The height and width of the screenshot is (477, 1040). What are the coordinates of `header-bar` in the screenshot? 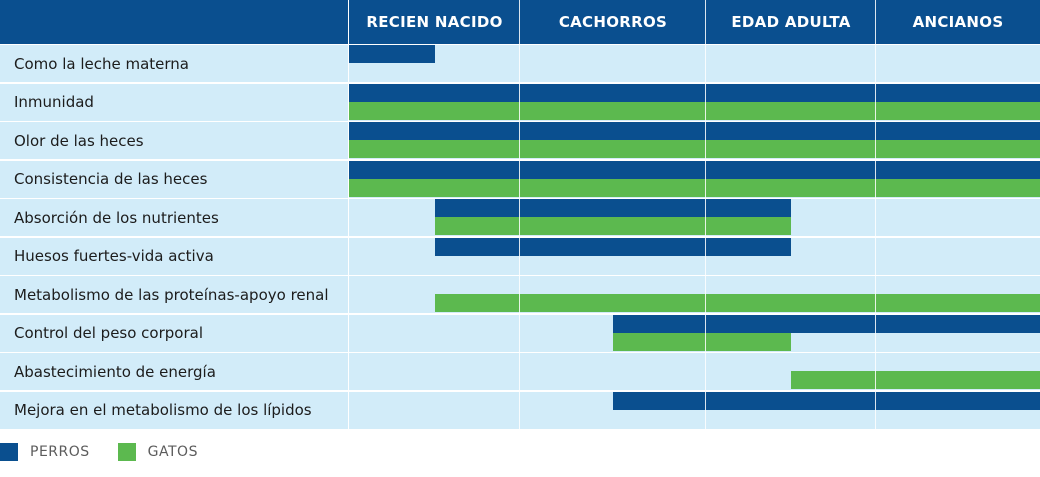 It's located at (520, 22).